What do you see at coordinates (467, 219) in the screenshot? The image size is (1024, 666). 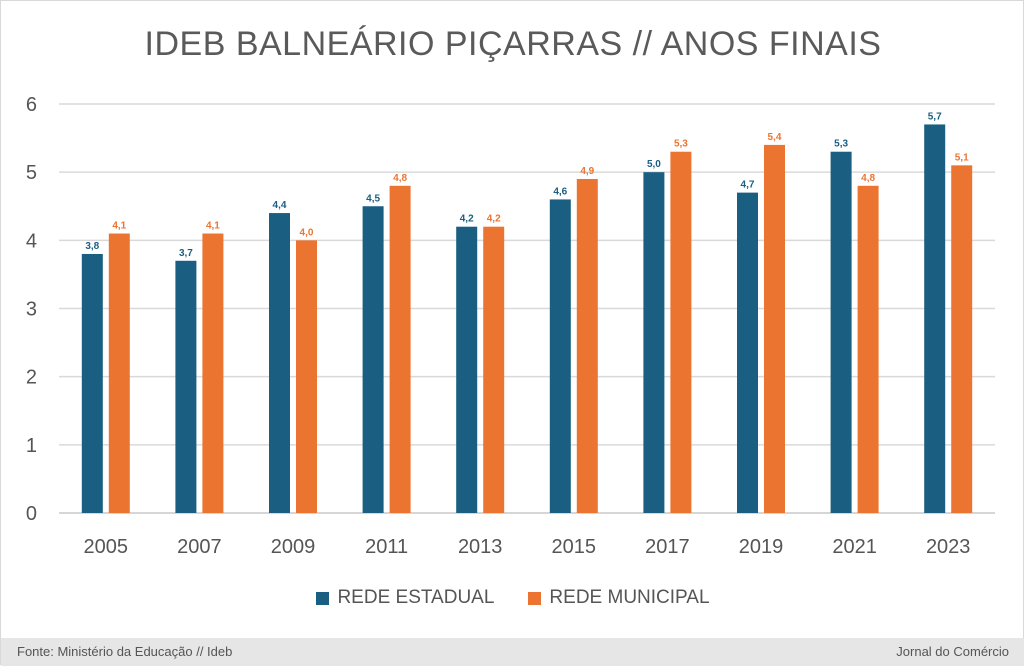 I see `data-label-estadual: 4,2` at bounding box center [467, 219].